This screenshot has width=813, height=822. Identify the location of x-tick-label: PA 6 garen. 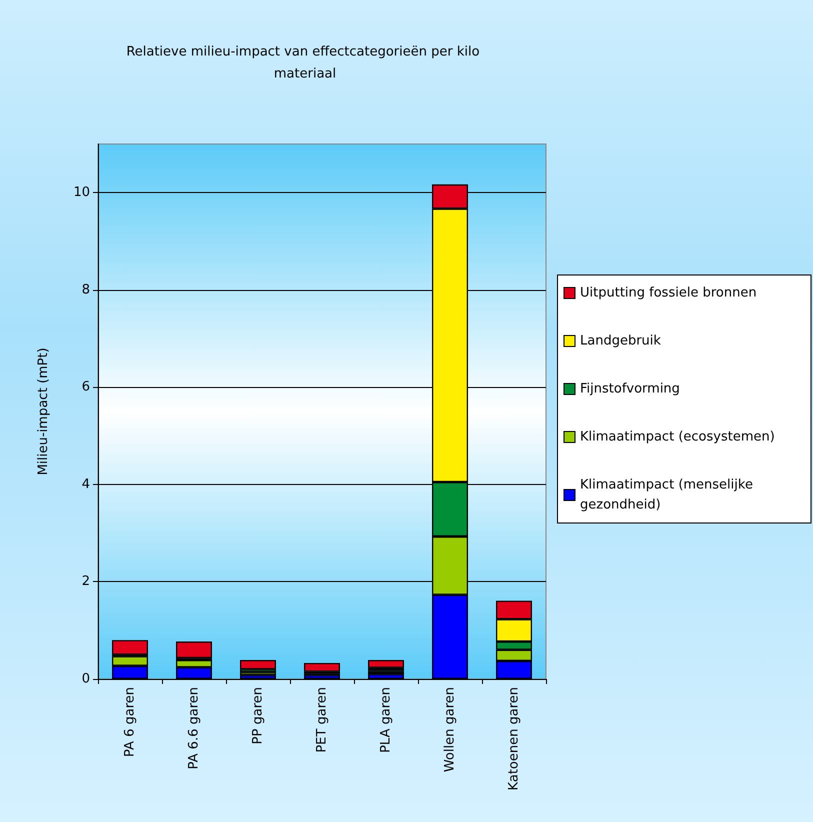
(130, 722).